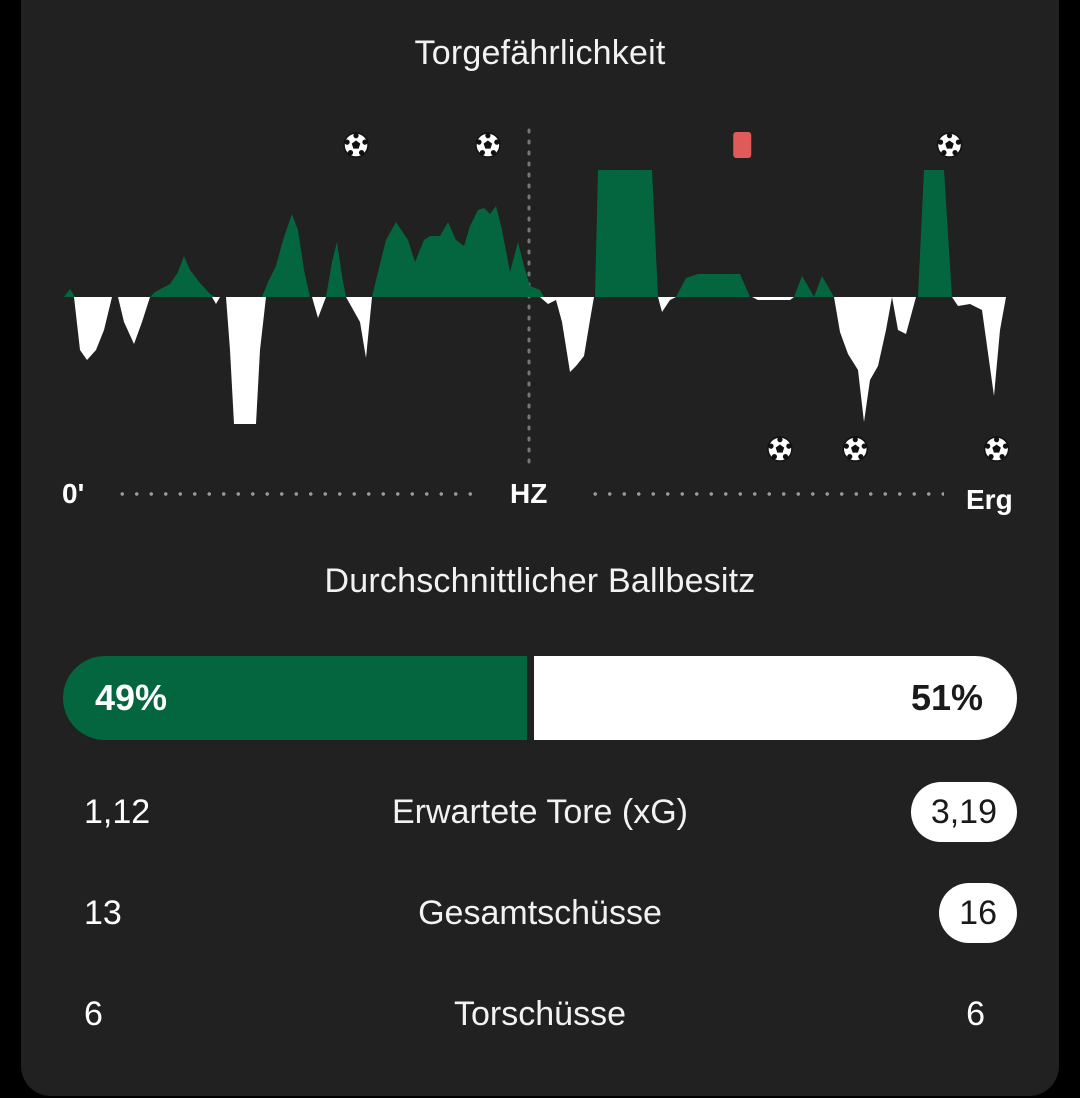 The width and height of the screenshot is (1080, 1098). What do you see at coordinates (946, 697) in the screenshot?
I see `possession-away-value: 51%` at bounding box center [946, 697].